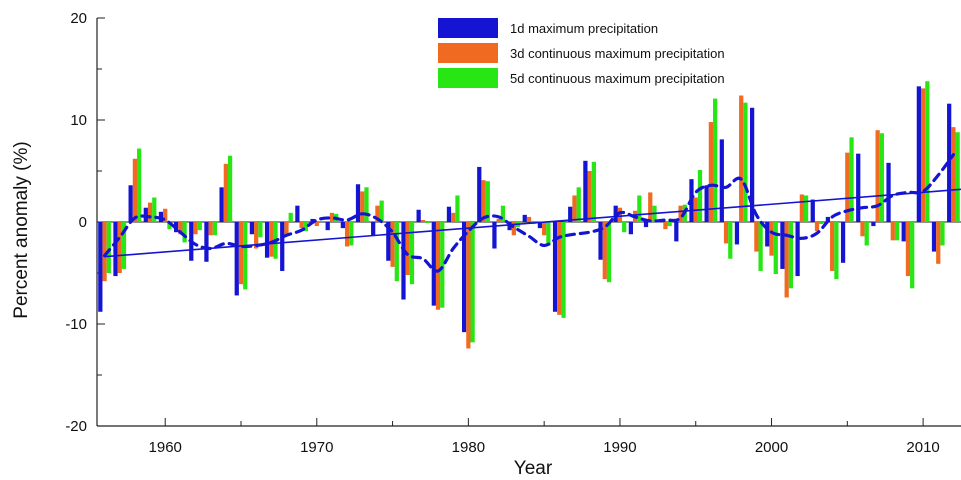 This screenshot has height=480, width=961. I want to click on x-axis-label: Year, so click(533, 468).